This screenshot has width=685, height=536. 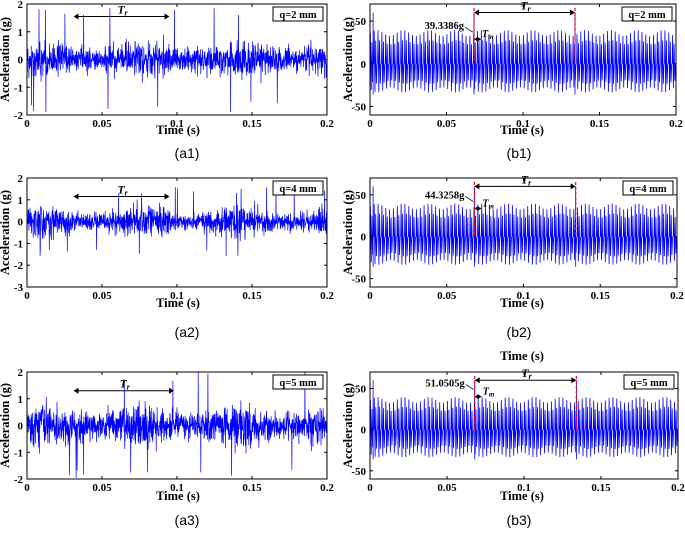 I want to click on peak-value-label: 39.3386g, so click(x=445, y=26).